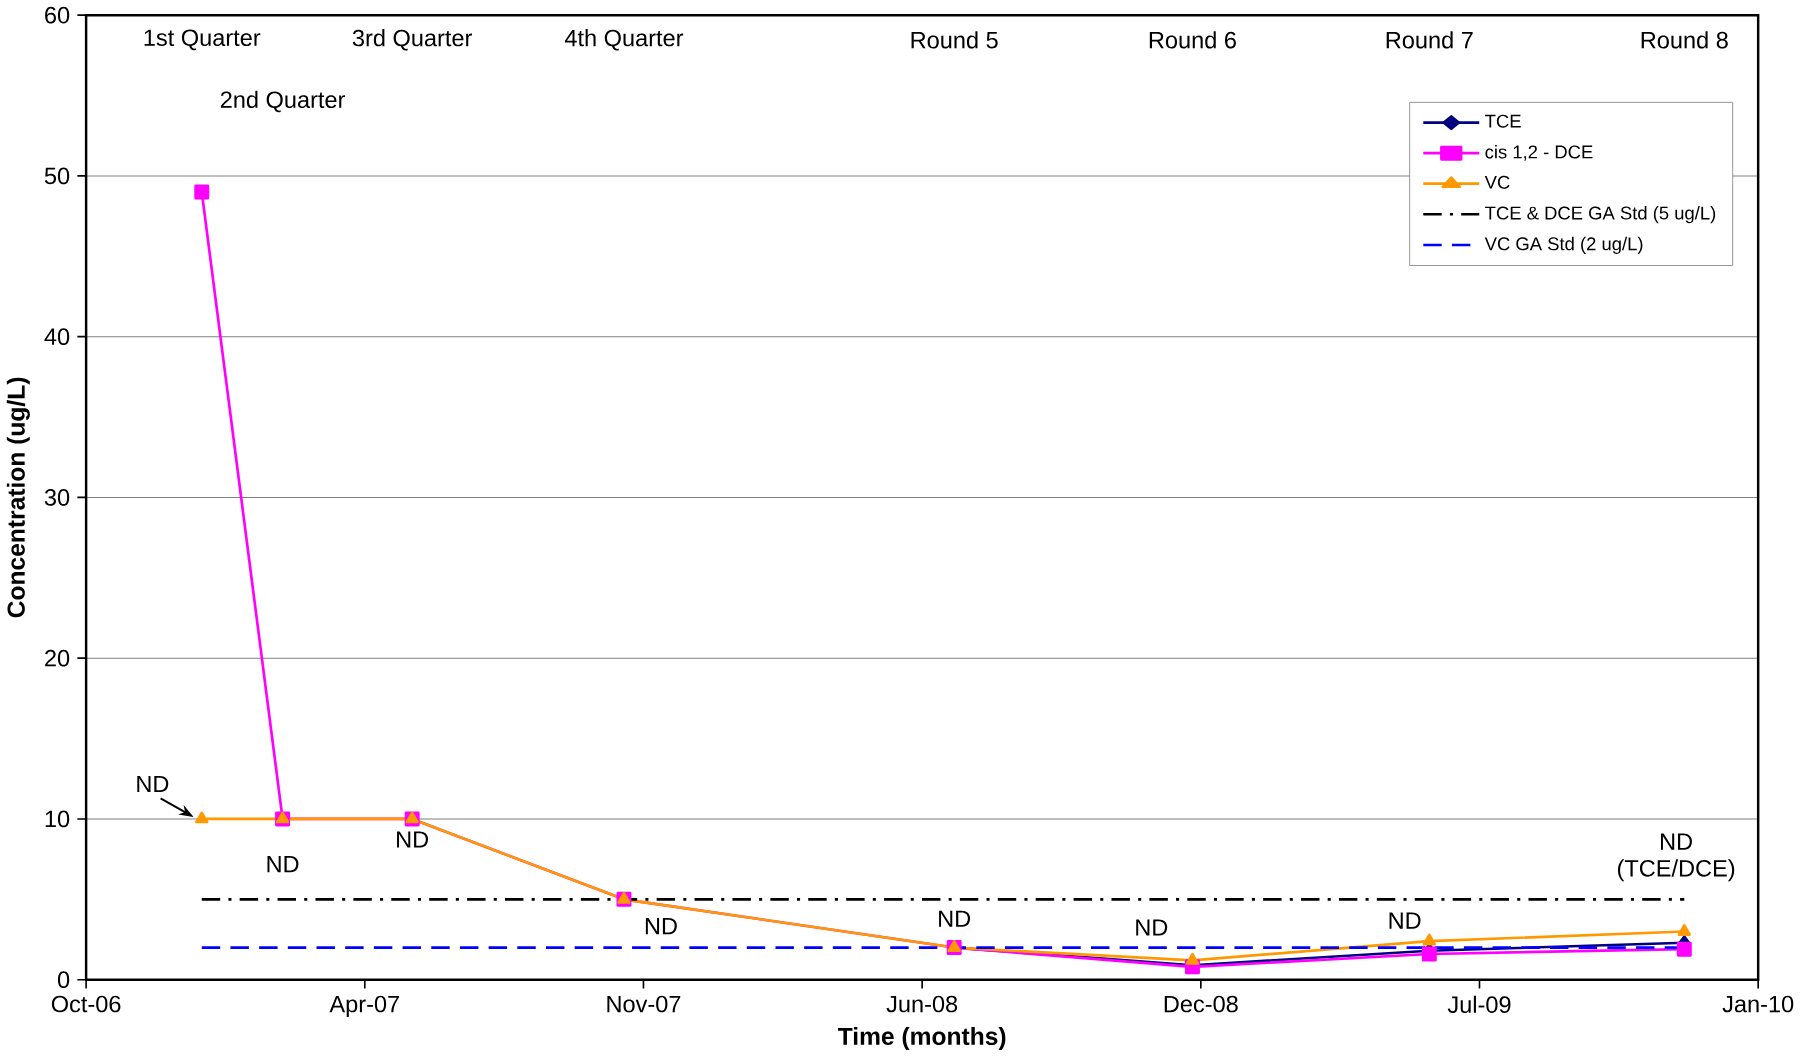 The width and height of the screenshot is (1801, 1057). What do you see at coordinates (283, 101) in the screenshot?
I see `annotation: 2nd Quarter` at bounding box center [283, 101].